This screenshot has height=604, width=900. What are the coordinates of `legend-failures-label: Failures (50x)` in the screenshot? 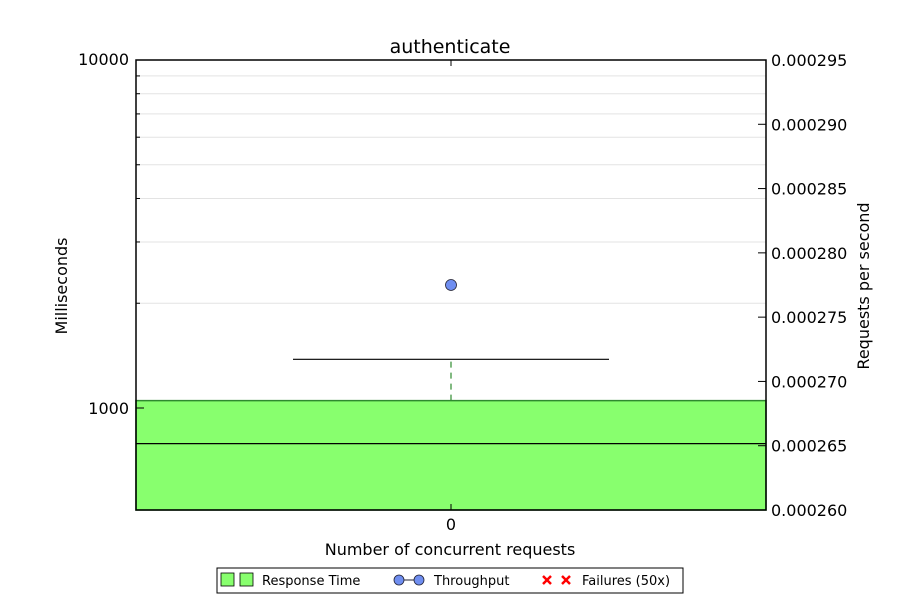 It's located at (626, 581).